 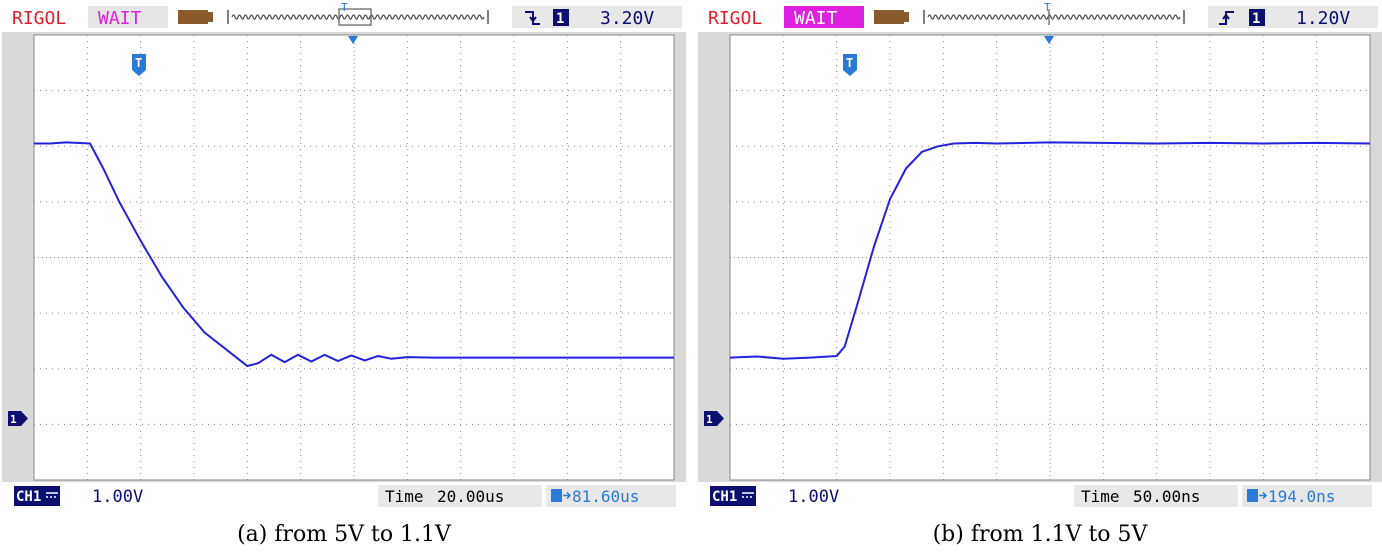 I want to click on trigger-level: 1.20V, so click(x=1323, y=18).